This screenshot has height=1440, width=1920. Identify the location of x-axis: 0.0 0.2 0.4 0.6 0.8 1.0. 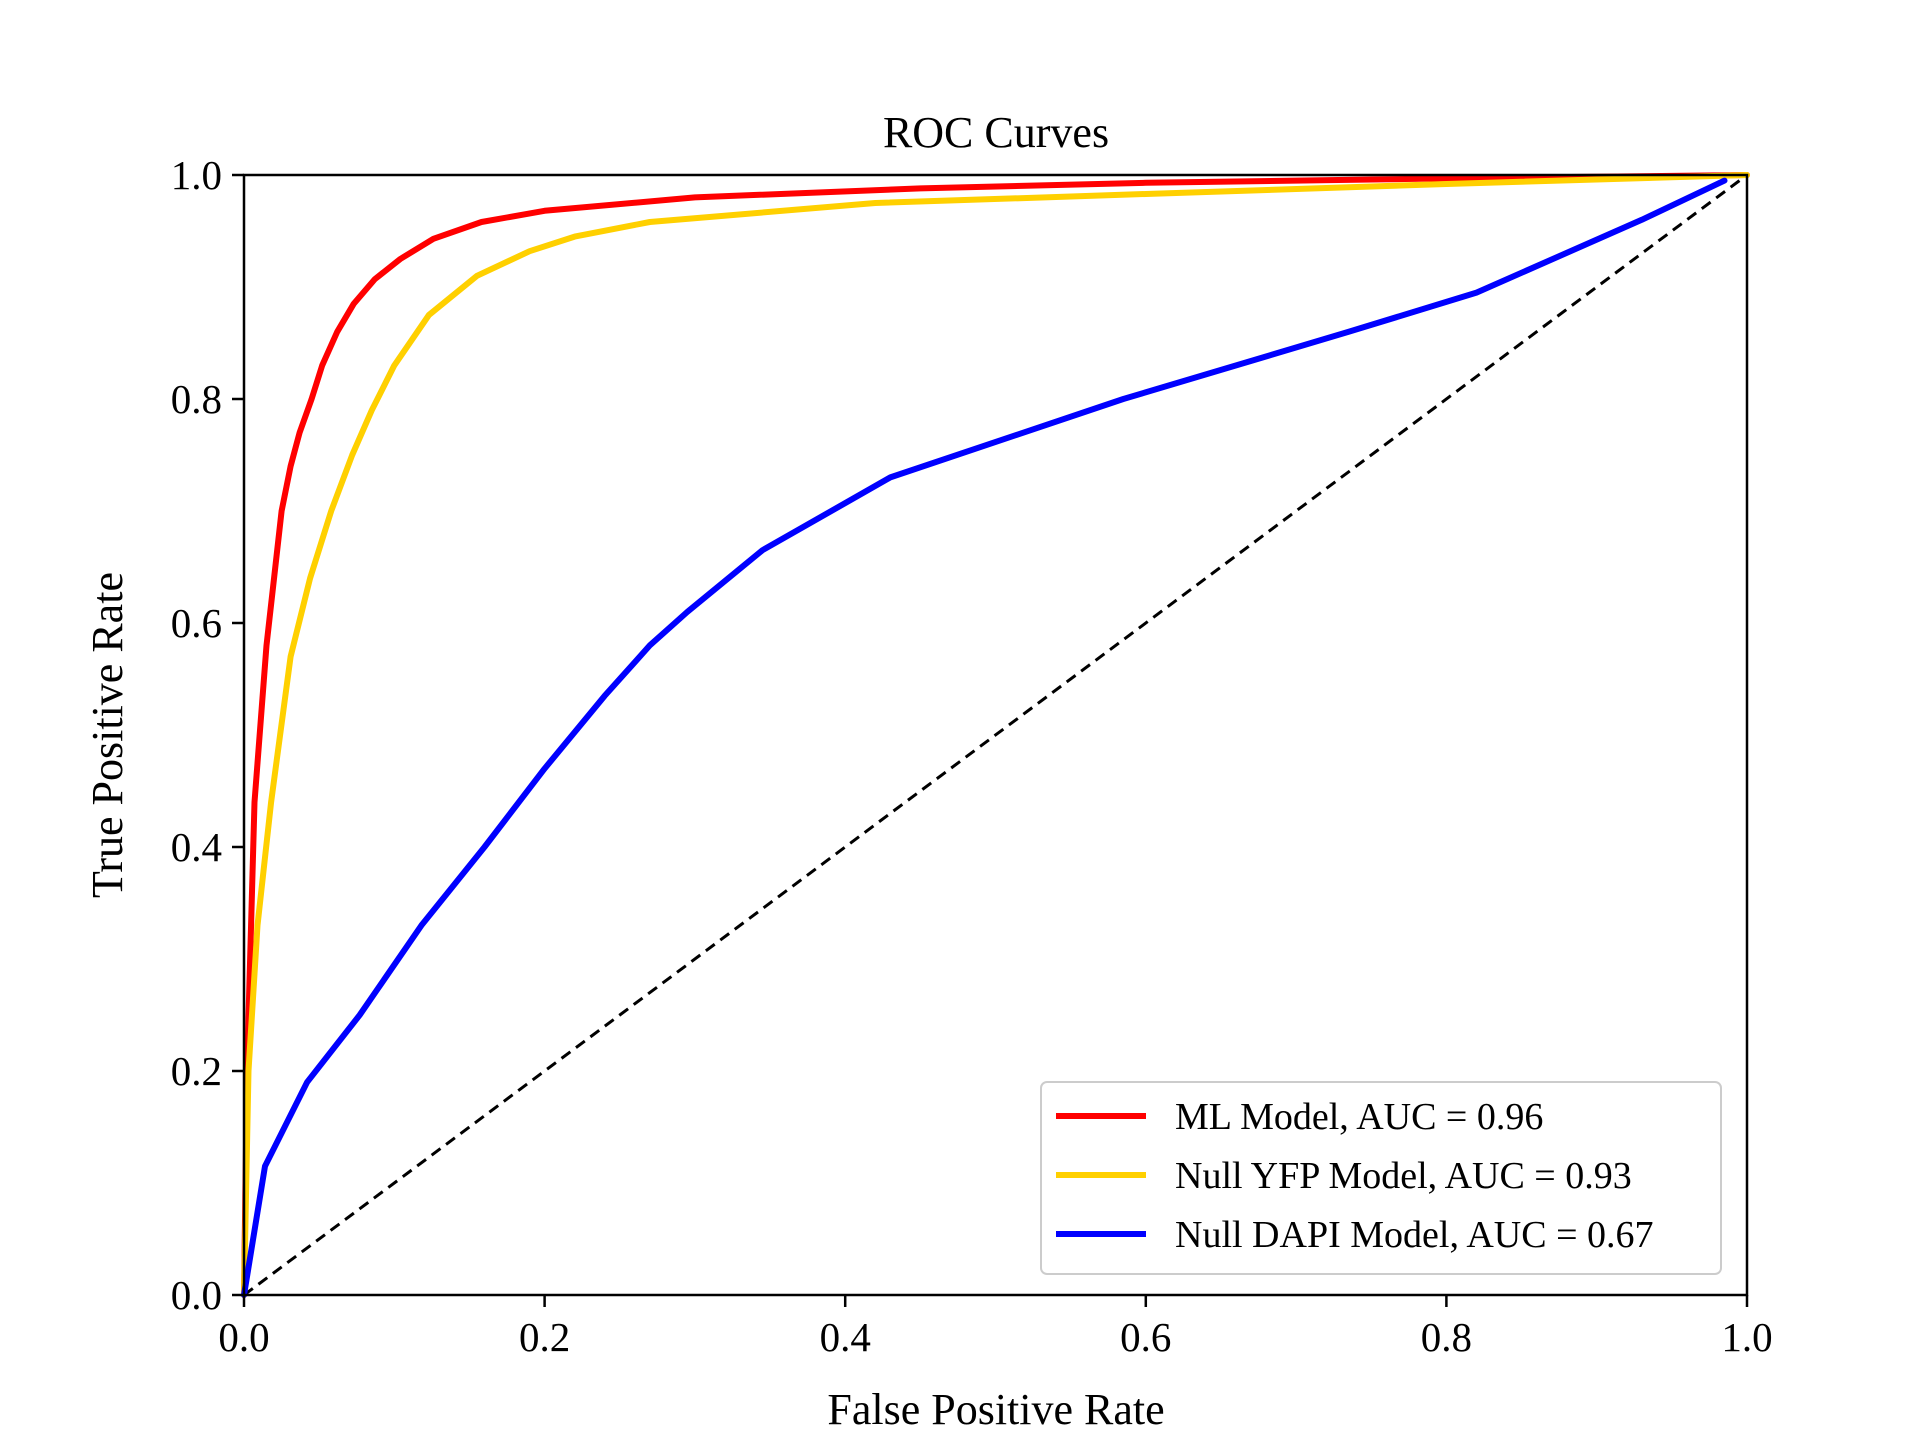
(995, 1327).